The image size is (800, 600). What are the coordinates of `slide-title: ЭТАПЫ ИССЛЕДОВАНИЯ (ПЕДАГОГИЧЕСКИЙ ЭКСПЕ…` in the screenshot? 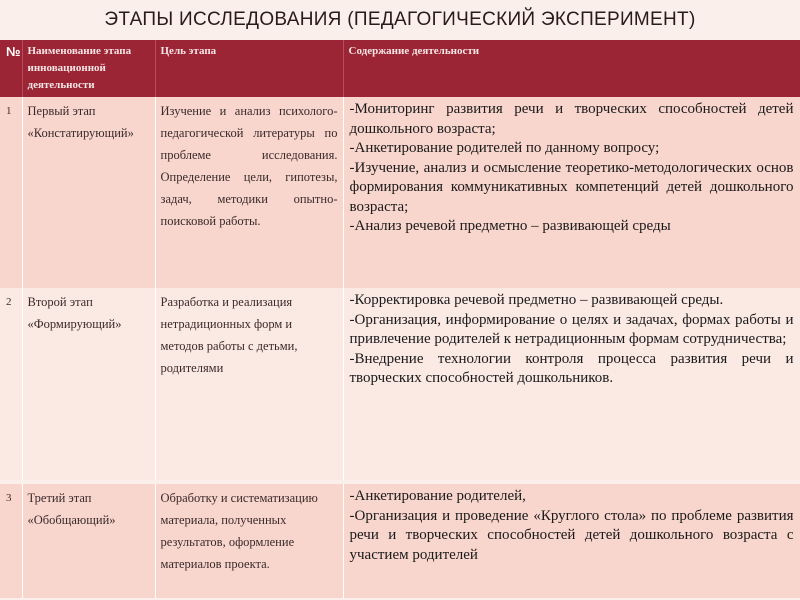 It's located at (400, 19).